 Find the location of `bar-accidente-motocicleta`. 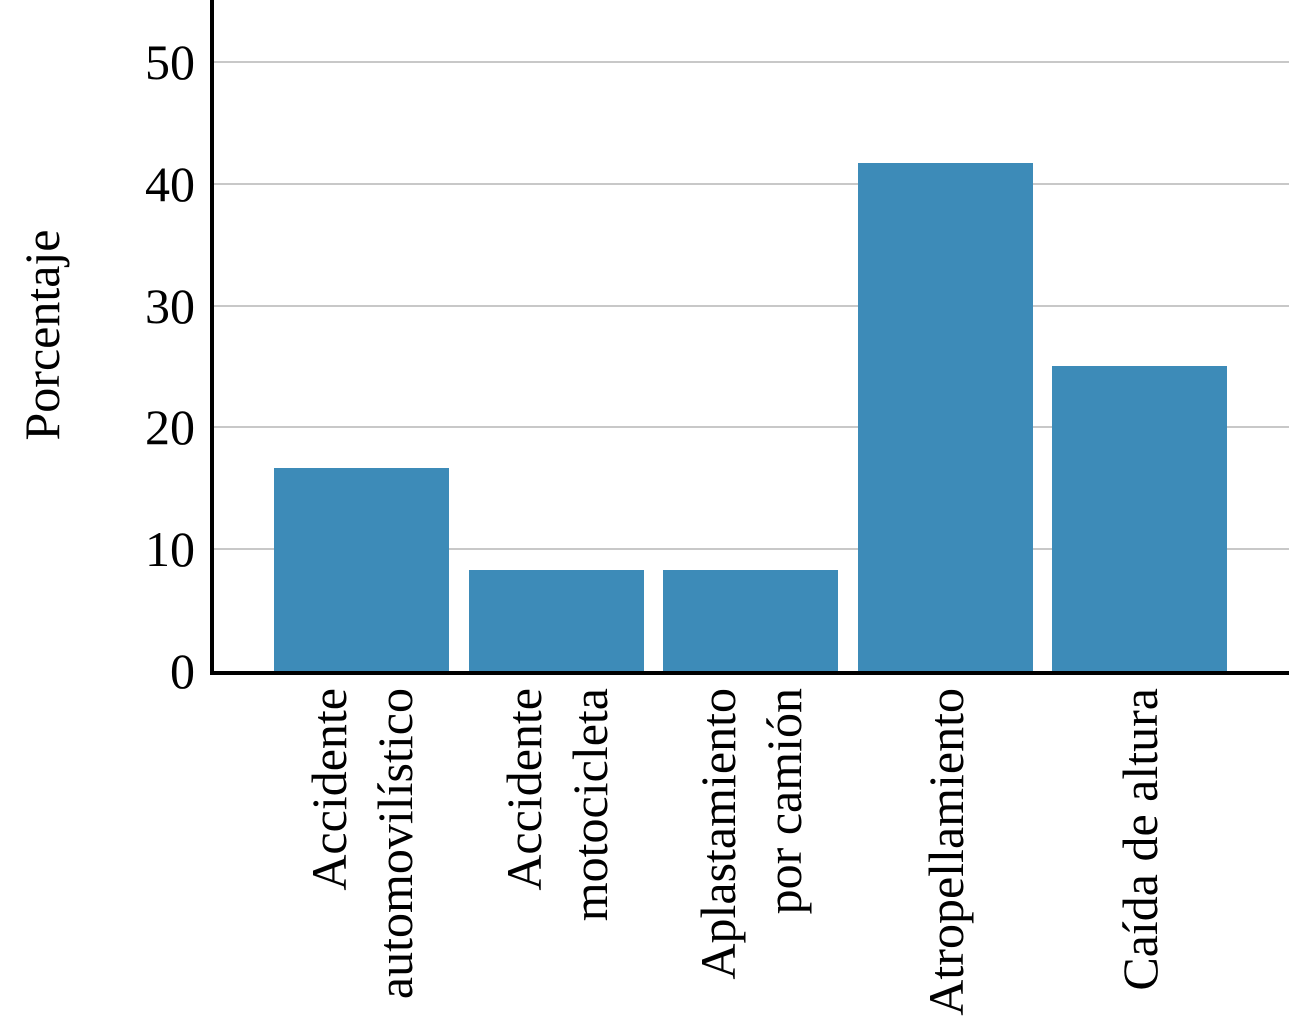

bar-accidente-motocicleta is located at coordinates (556, 620).